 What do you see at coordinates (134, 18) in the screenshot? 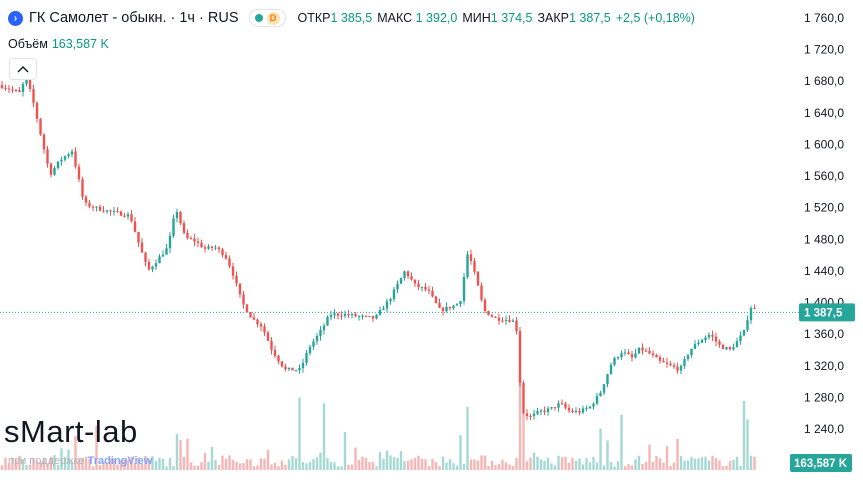
I see `symbol-title: ГК Самолет - обыкн. · 1ч · RUS` at bounding box center [134, 18].